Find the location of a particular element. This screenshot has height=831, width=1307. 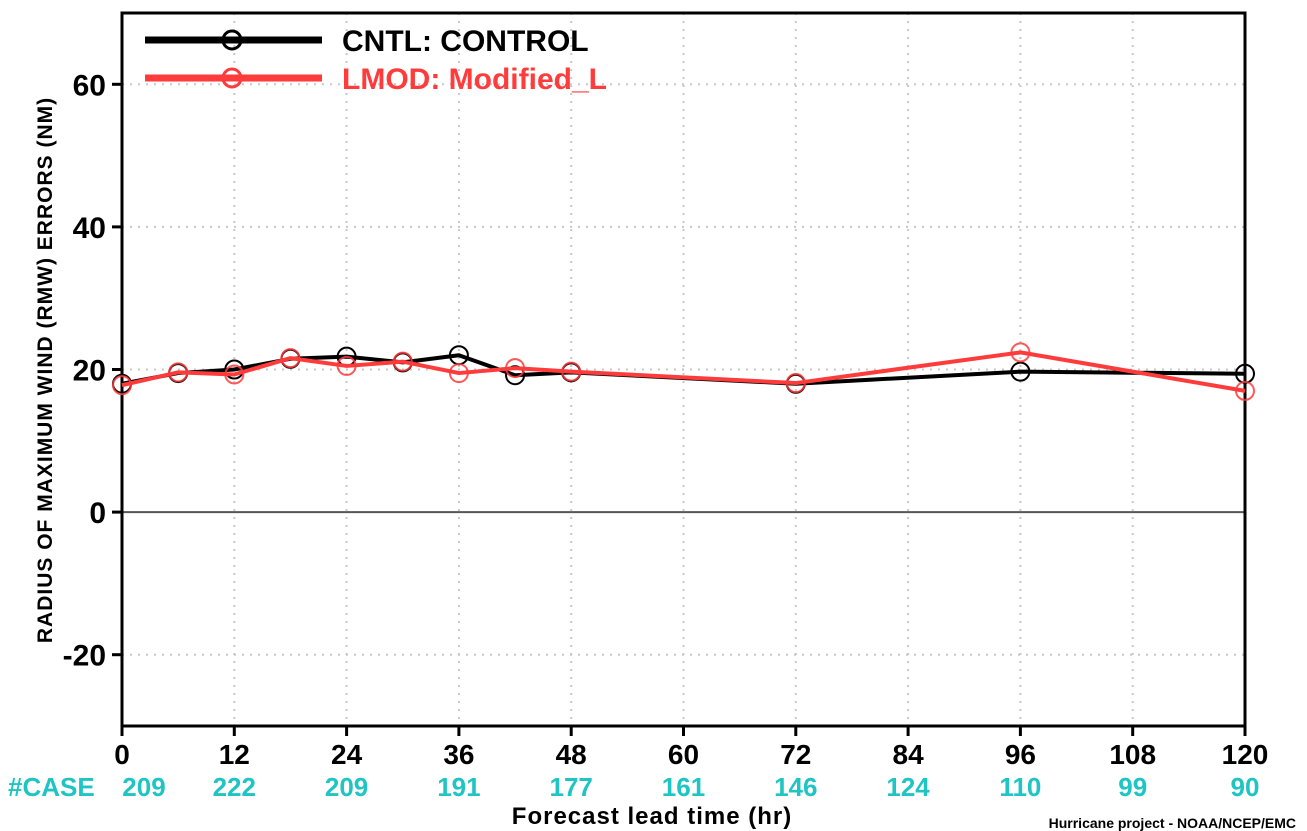

case-label: #CASE is located at coordinates (51, 787).